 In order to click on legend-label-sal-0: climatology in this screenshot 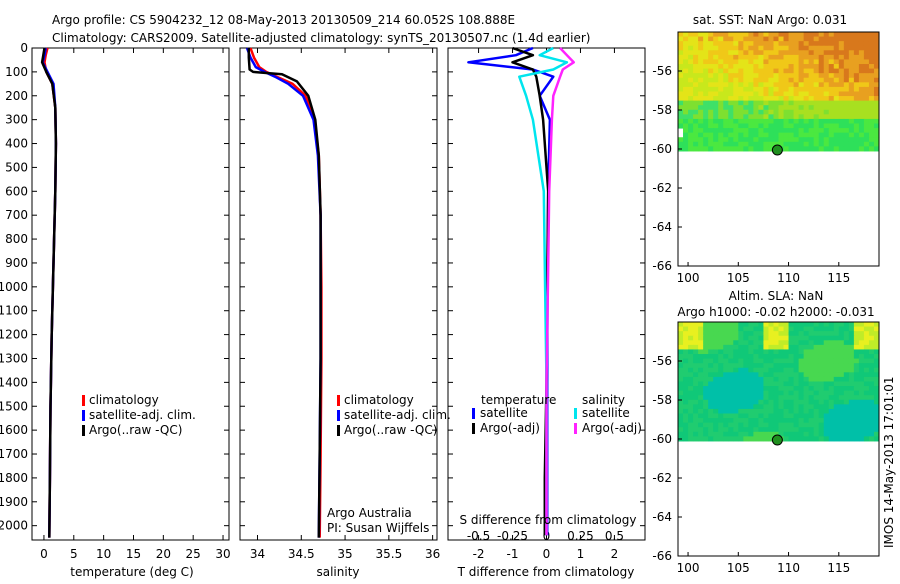, I will do `click(379, 400)`.